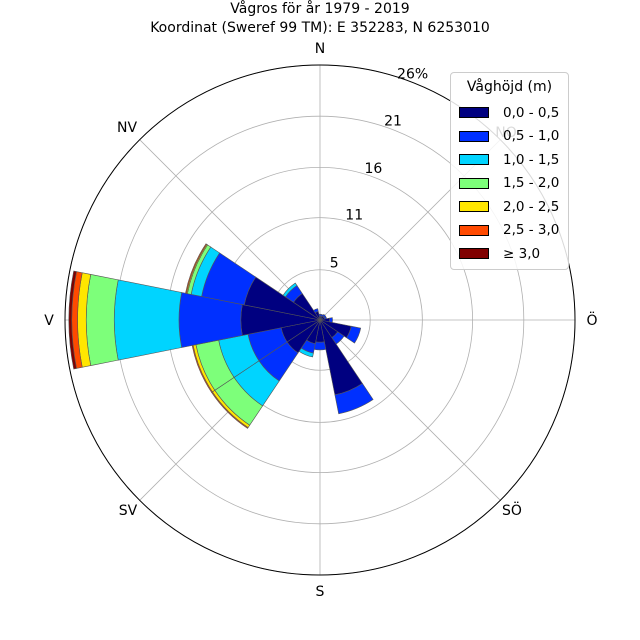 The height and width of the screenshot is (640, 640). I want to click on direction-label: Ö, so click(591, 320).